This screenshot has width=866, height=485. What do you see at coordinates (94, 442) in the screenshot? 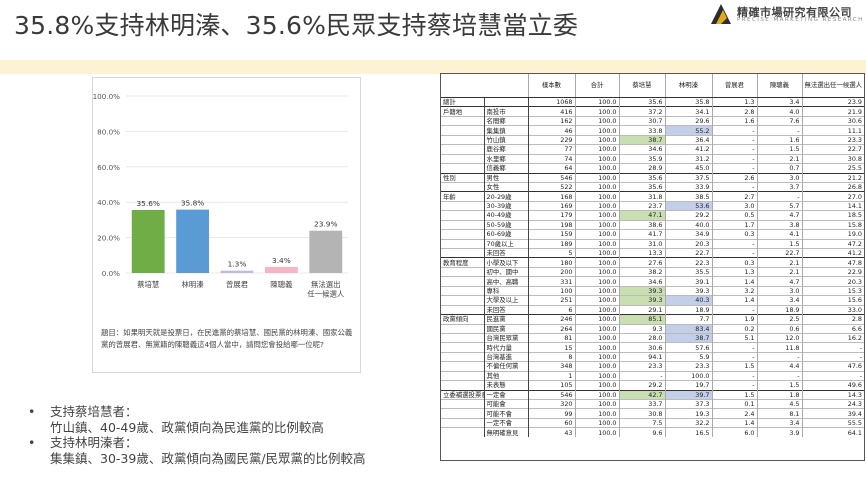
I see `finding-2-head: 支持林明溱者：` at bounding box center [94, 442].